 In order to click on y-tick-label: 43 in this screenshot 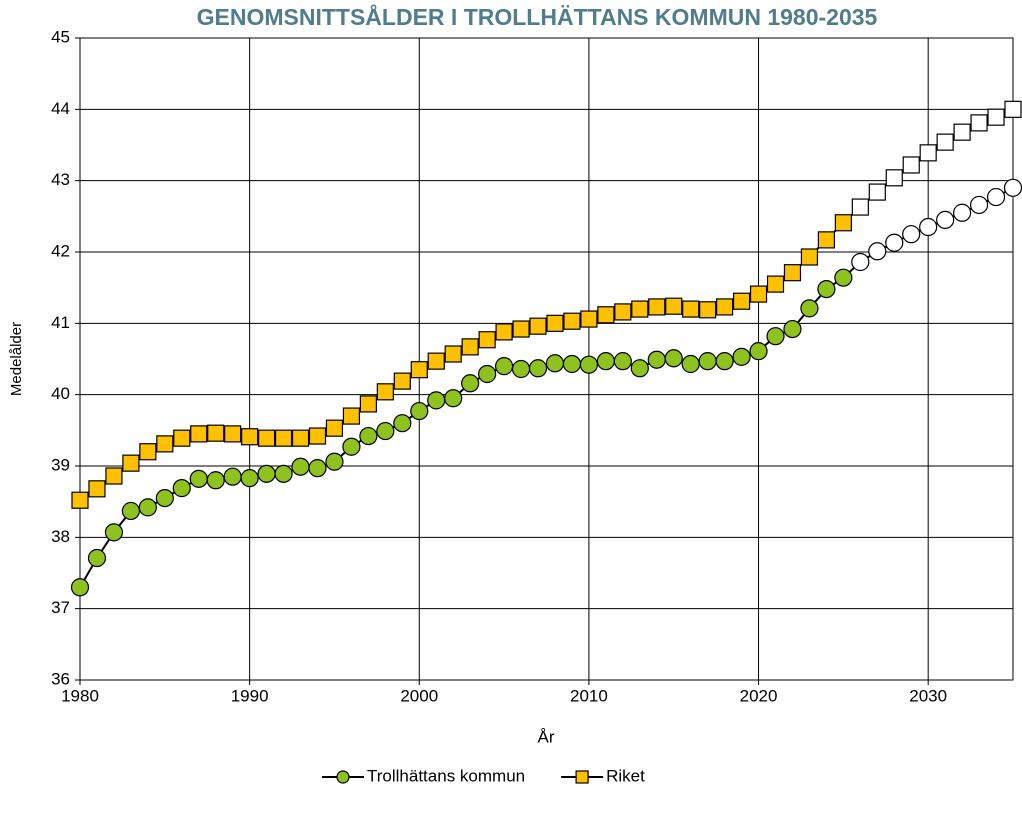, I will do `click(60, 179)`.